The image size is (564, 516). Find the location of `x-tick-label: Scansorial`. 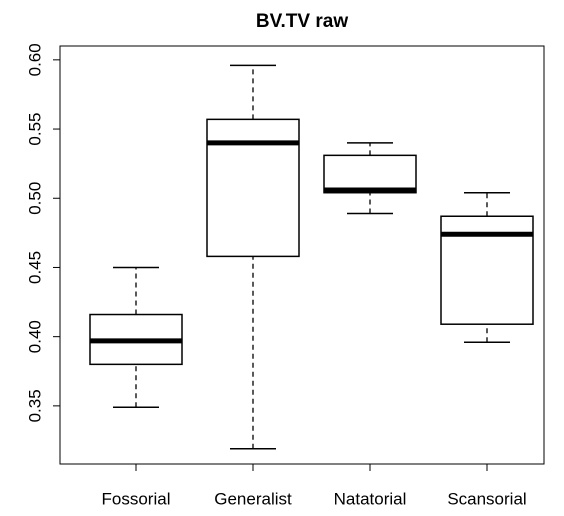

x-tick-label: Scansorial is located at coordinates (486, 498).